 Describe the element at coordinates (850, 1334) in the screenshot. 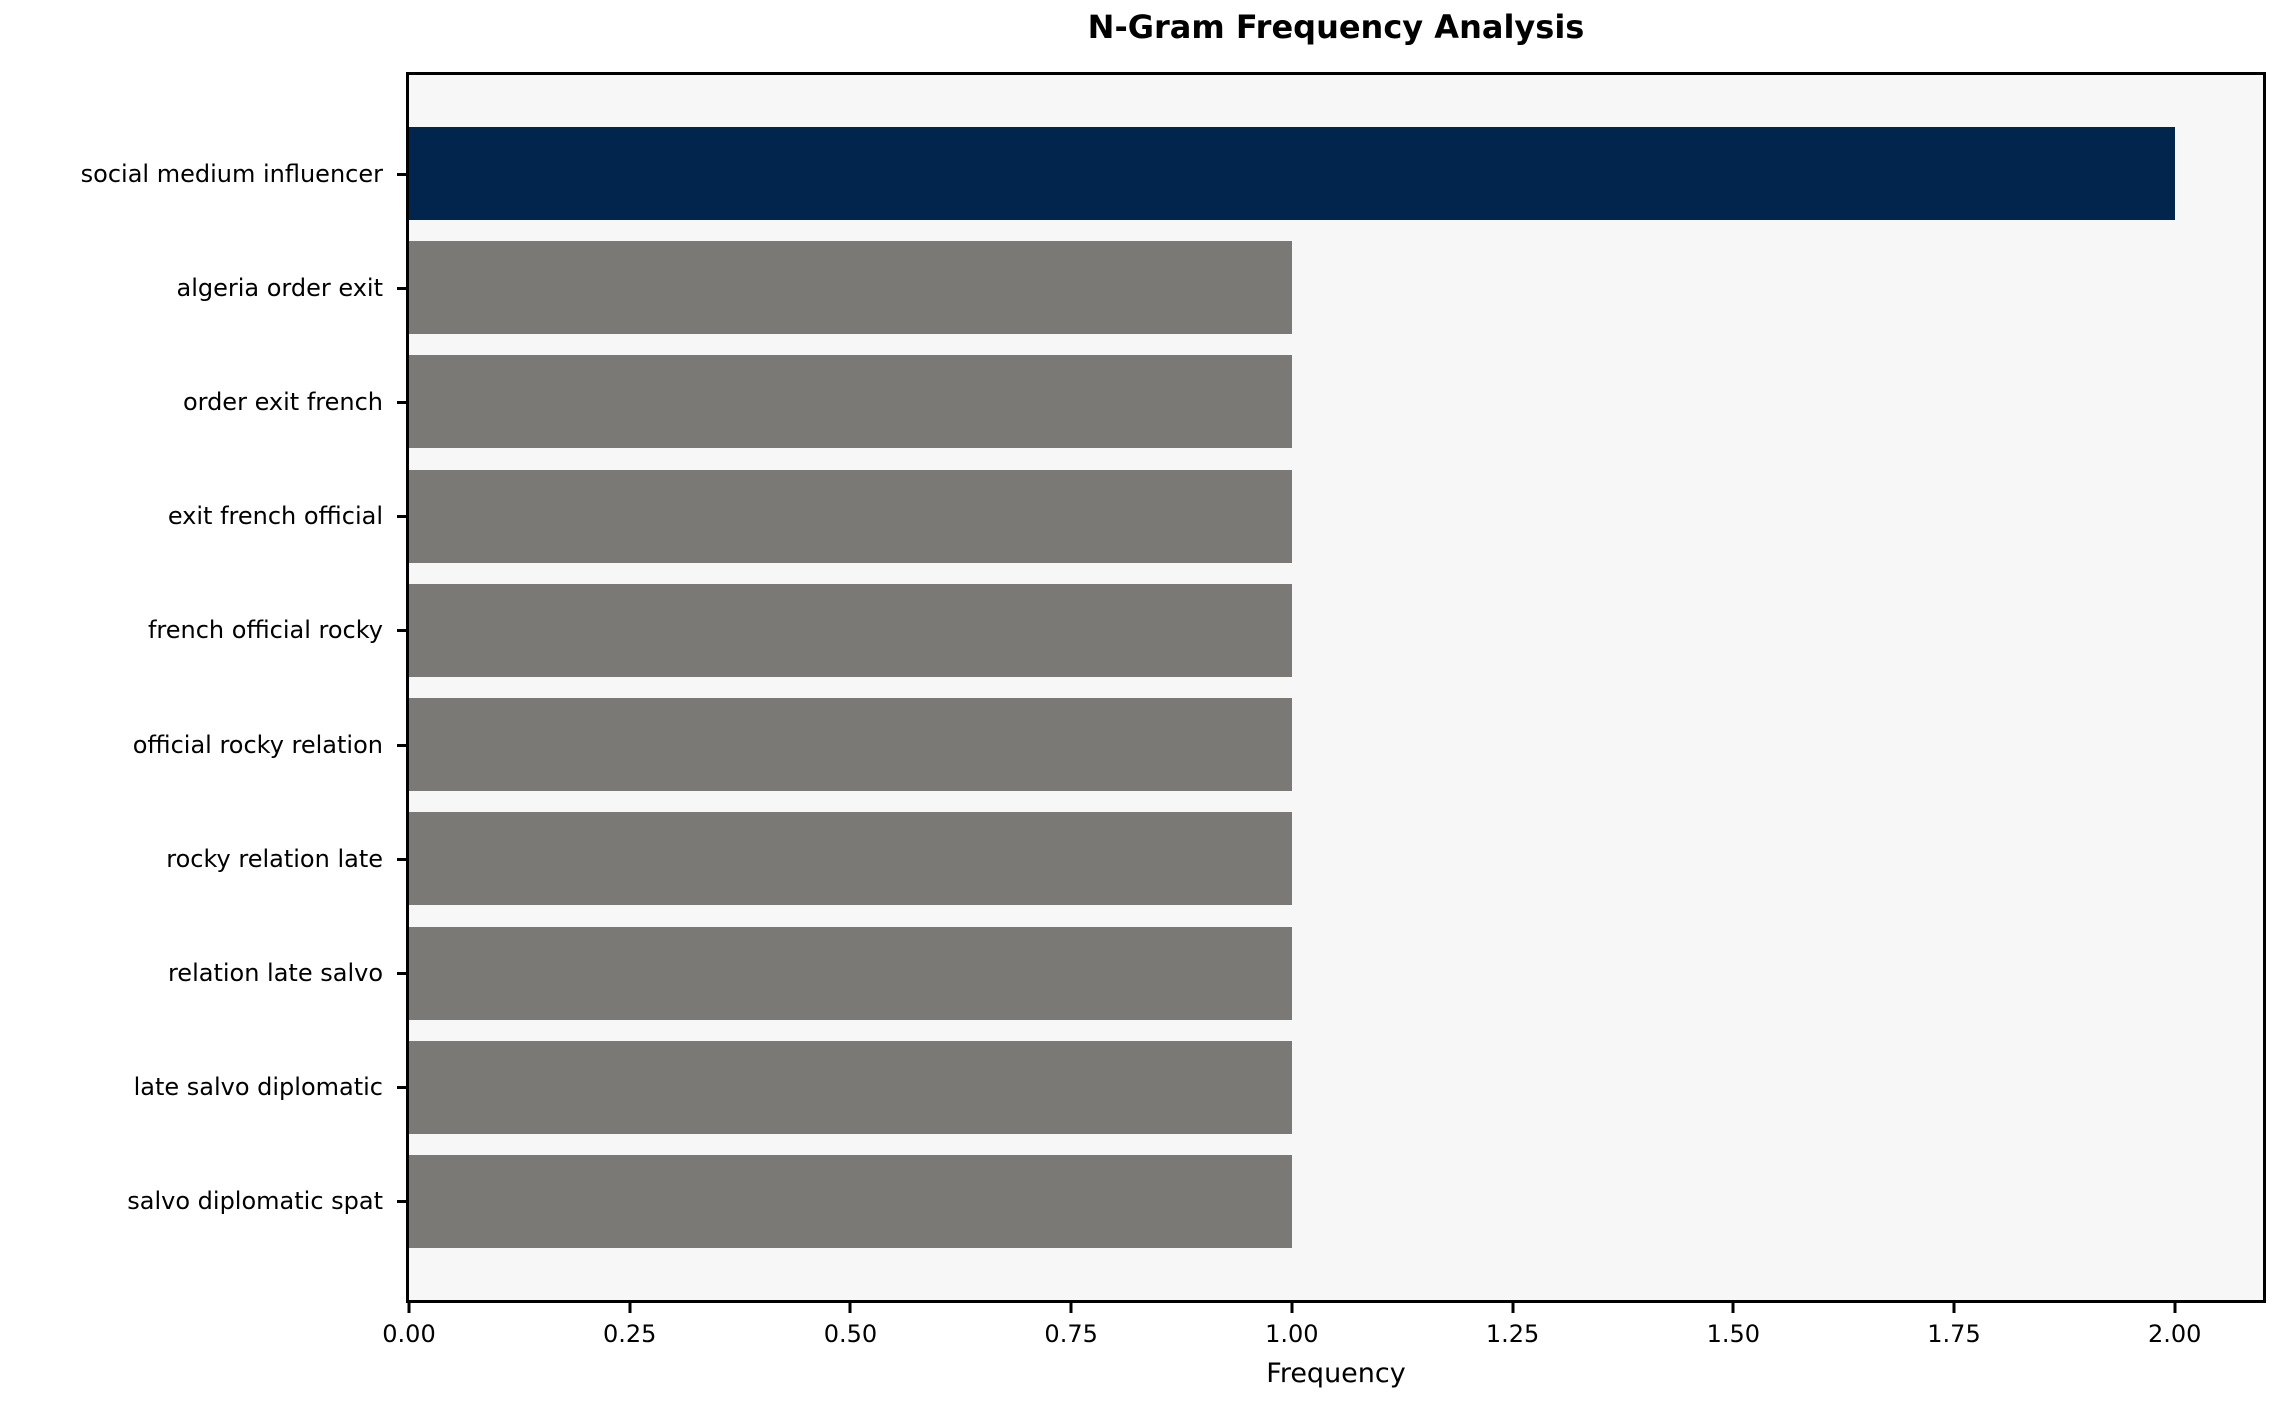

I see `x-tick-label: 0.50` at that location.